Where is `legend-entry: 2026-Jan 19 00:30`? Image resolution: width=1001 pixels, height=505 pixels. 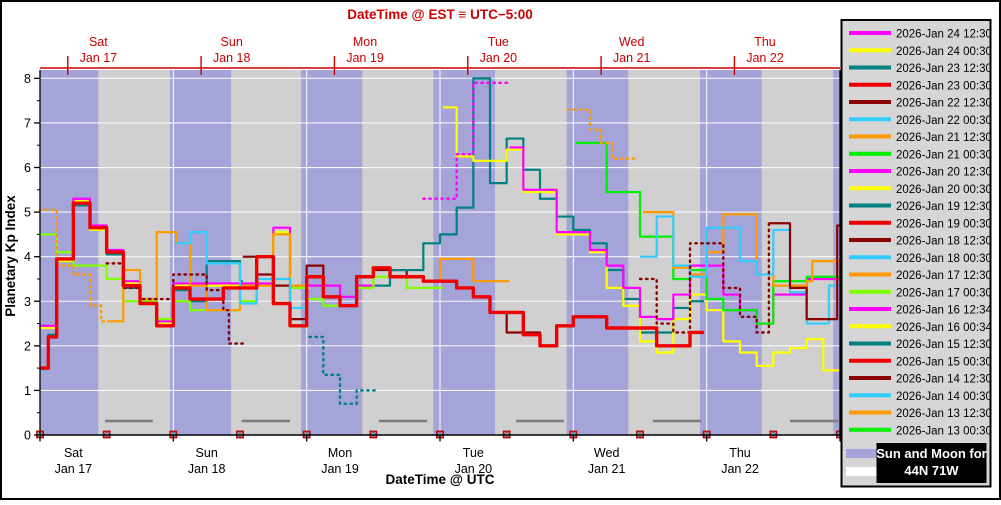
legend-entry: 2026-Jan 19 00:30 is located at coordinates (920, 224).